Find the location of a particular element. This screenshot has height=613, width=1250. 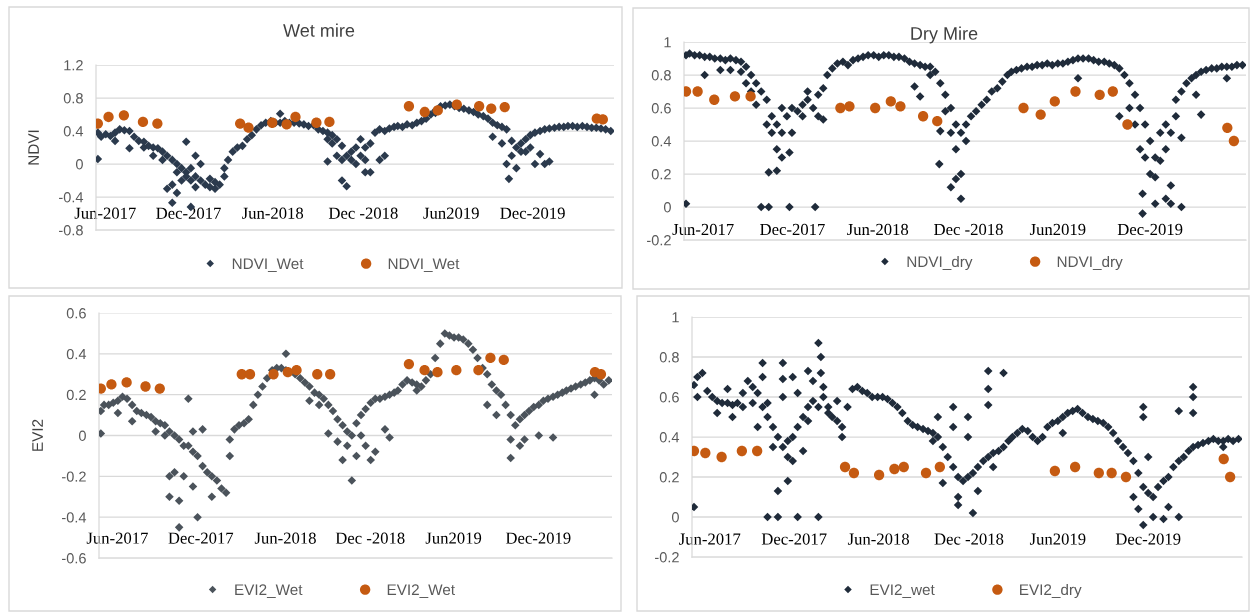

y-tick-label: -0.6 is located at coordinates (74, 558).